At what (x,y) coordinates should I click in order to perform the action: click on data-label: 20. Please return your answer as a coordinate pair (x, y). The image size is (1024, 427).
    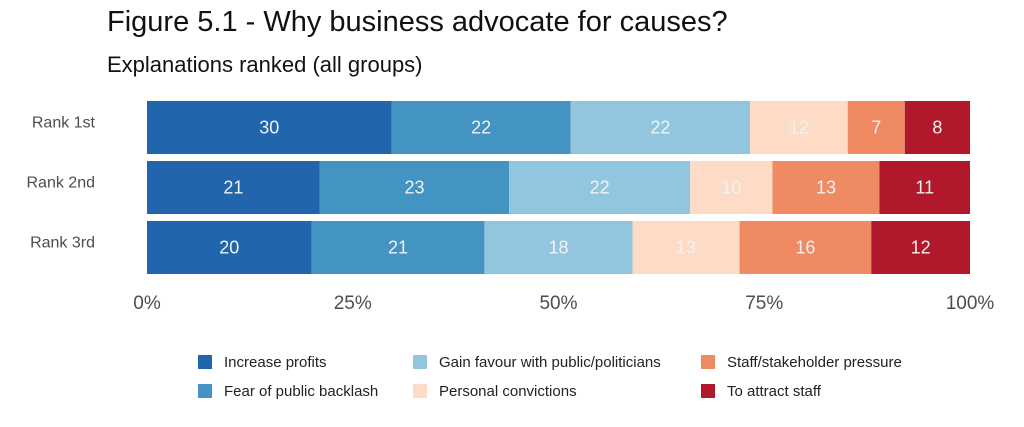
    Looking at the image, I should click on (229, 247).